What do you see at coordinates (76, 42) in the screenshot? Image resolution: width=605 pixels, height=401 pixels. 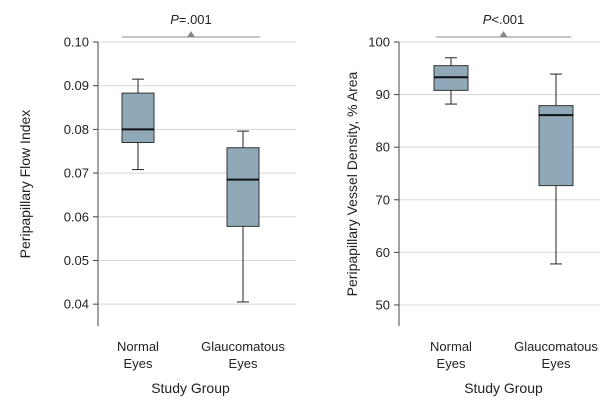 I see `y-tick-label: 0.10` at bounding box center [76, 42].